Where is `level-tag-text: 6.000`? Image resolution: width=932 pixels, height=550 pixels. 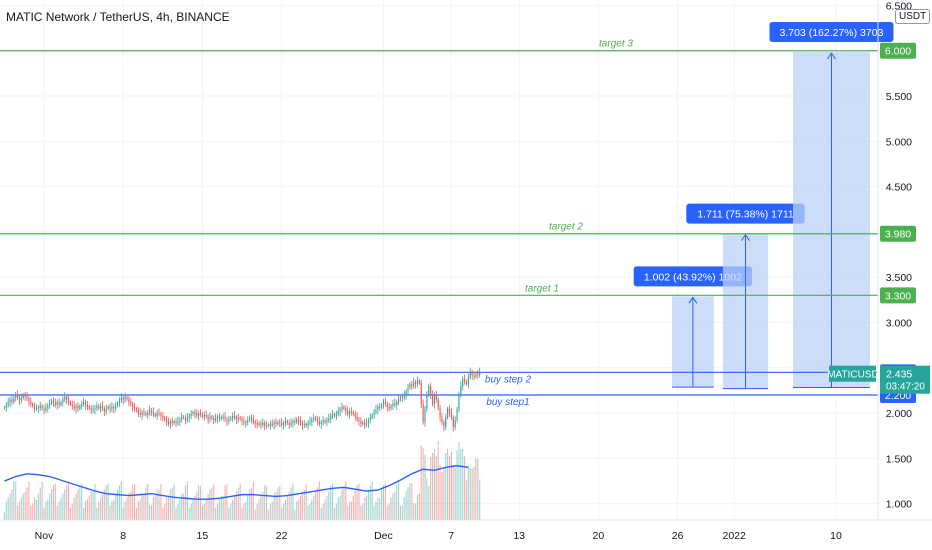 level-tag-text: 6.000 is located at coordinates (898, 52).